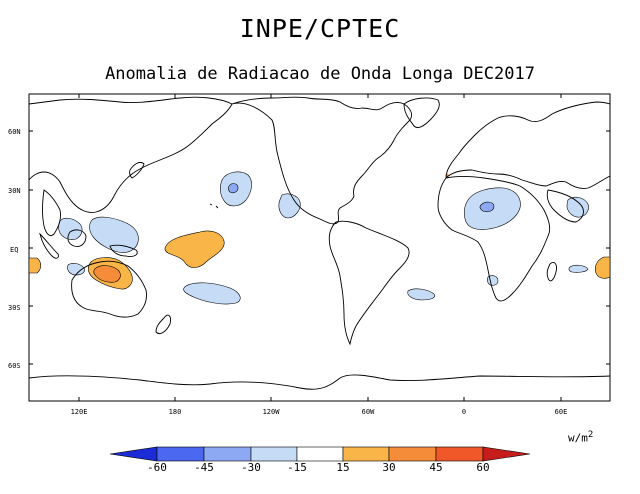 Image resolution: width=640 pixels, height=494 pixels. Describe the element at coordinates (130, 154) in the screenshot. I see `coast-asia-east` at that location.